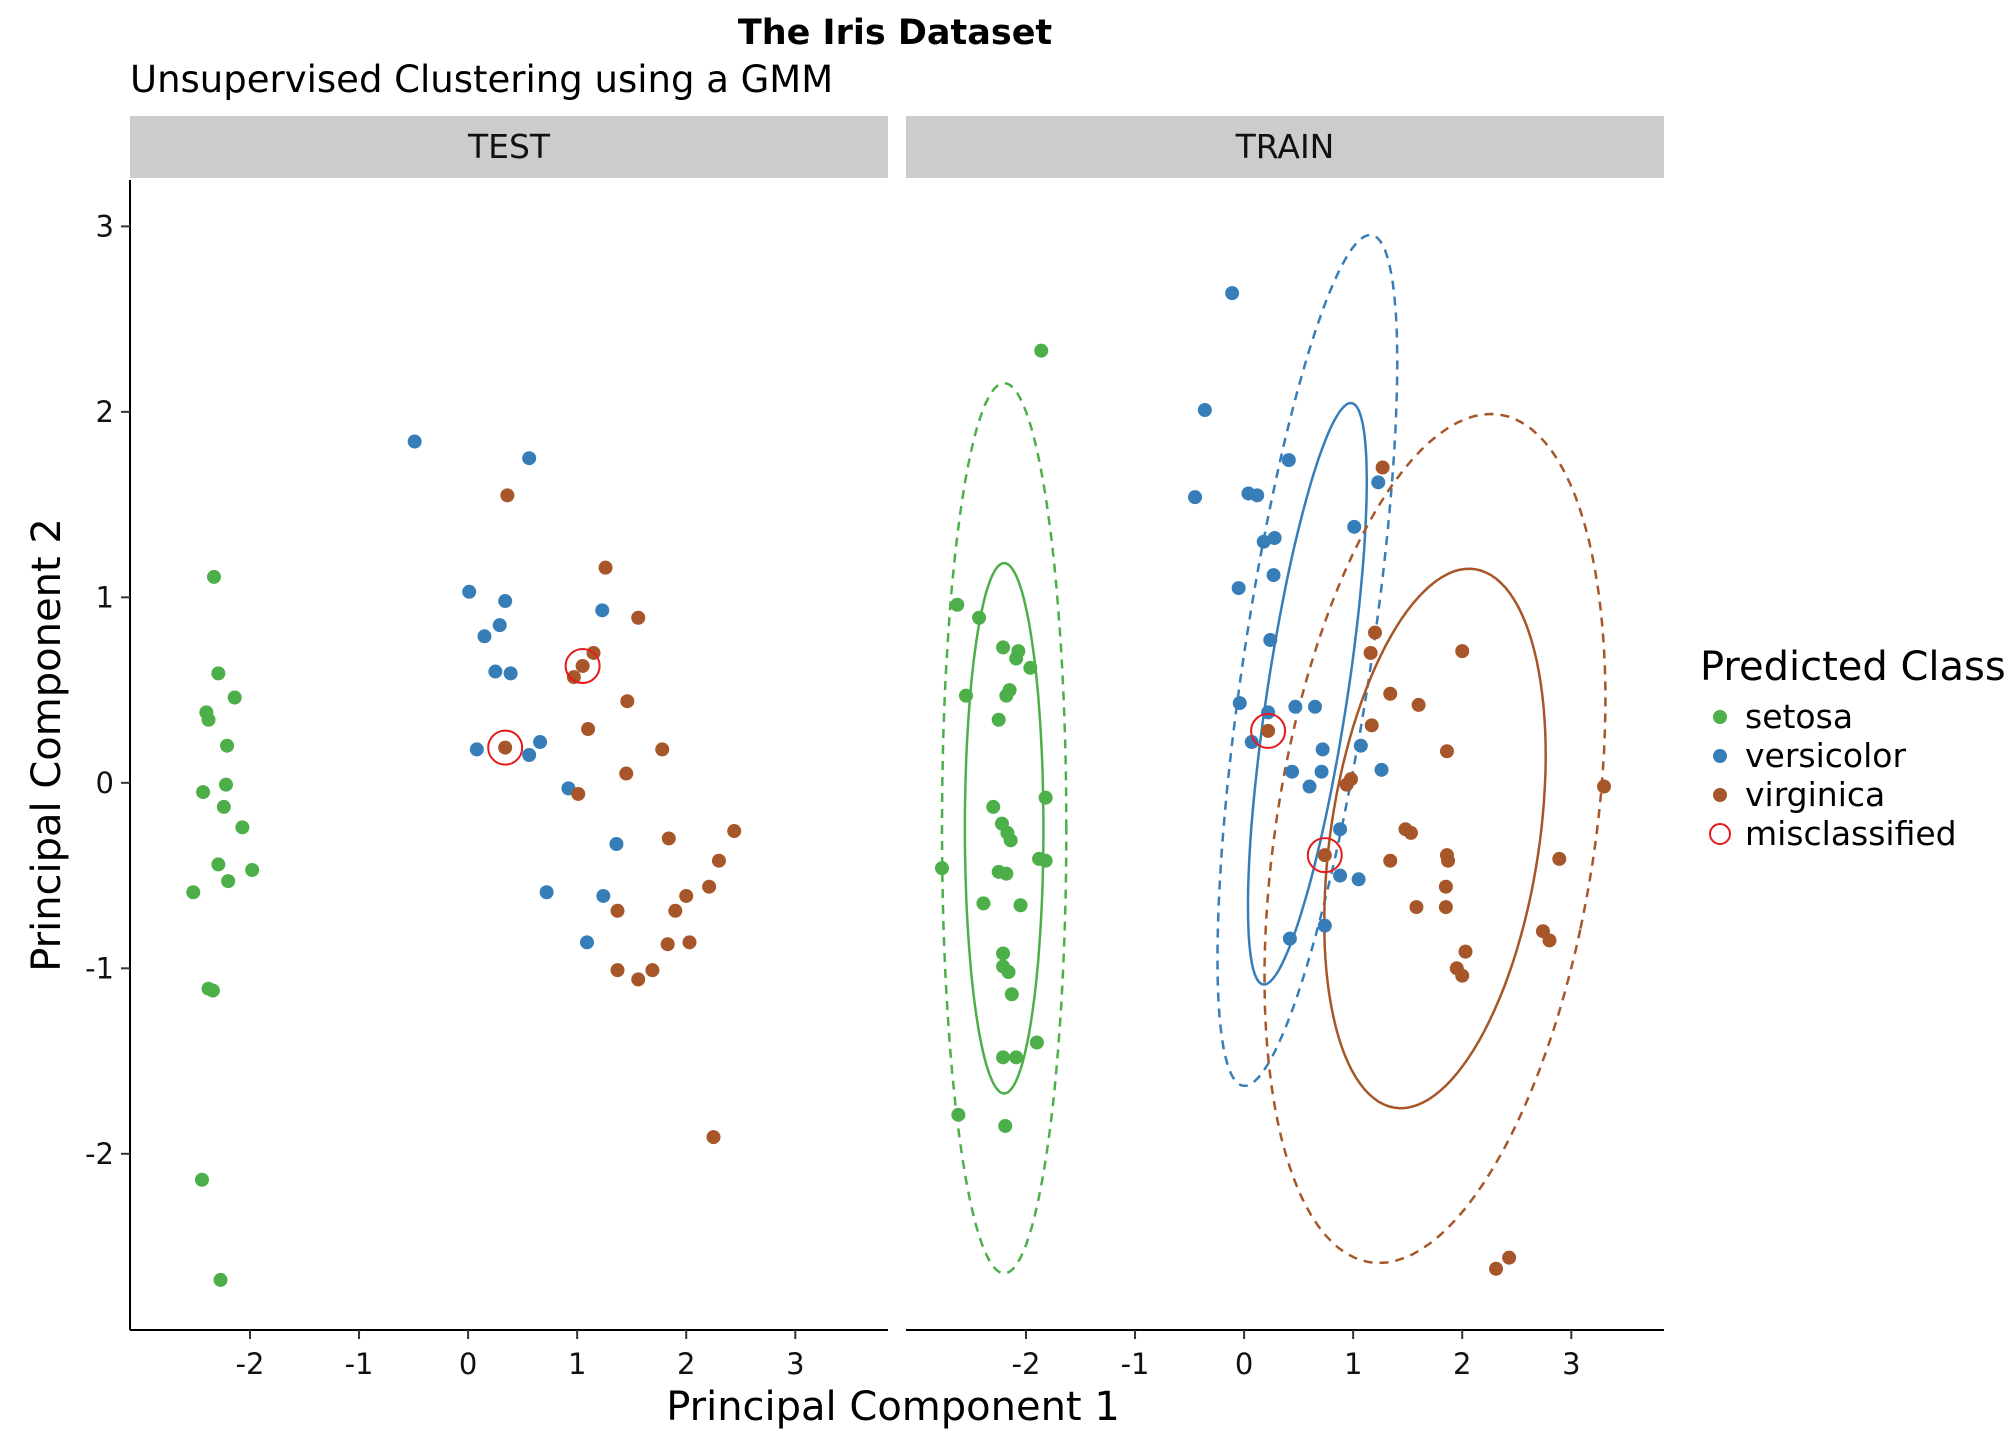  I want to click on y-tick-label: 2, so click(105, 412).